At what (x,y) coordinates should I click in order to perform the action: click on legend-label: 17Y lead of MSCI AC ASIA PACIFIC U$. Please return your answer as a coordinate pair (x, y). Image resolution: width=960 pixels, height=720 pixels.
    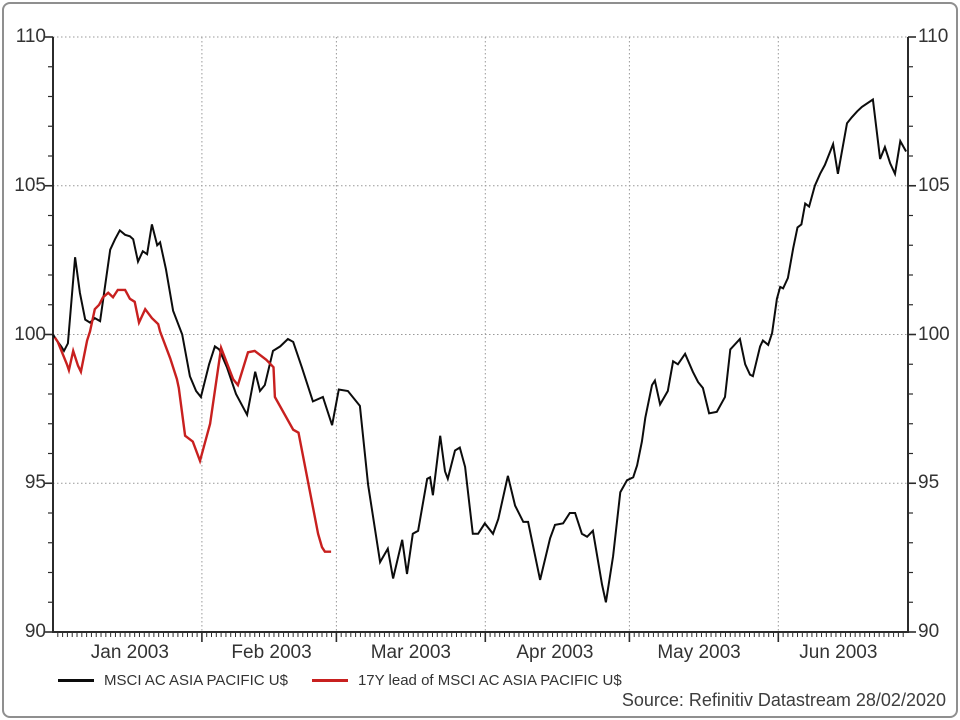
    Looking at the image, I should click on (489, 680).